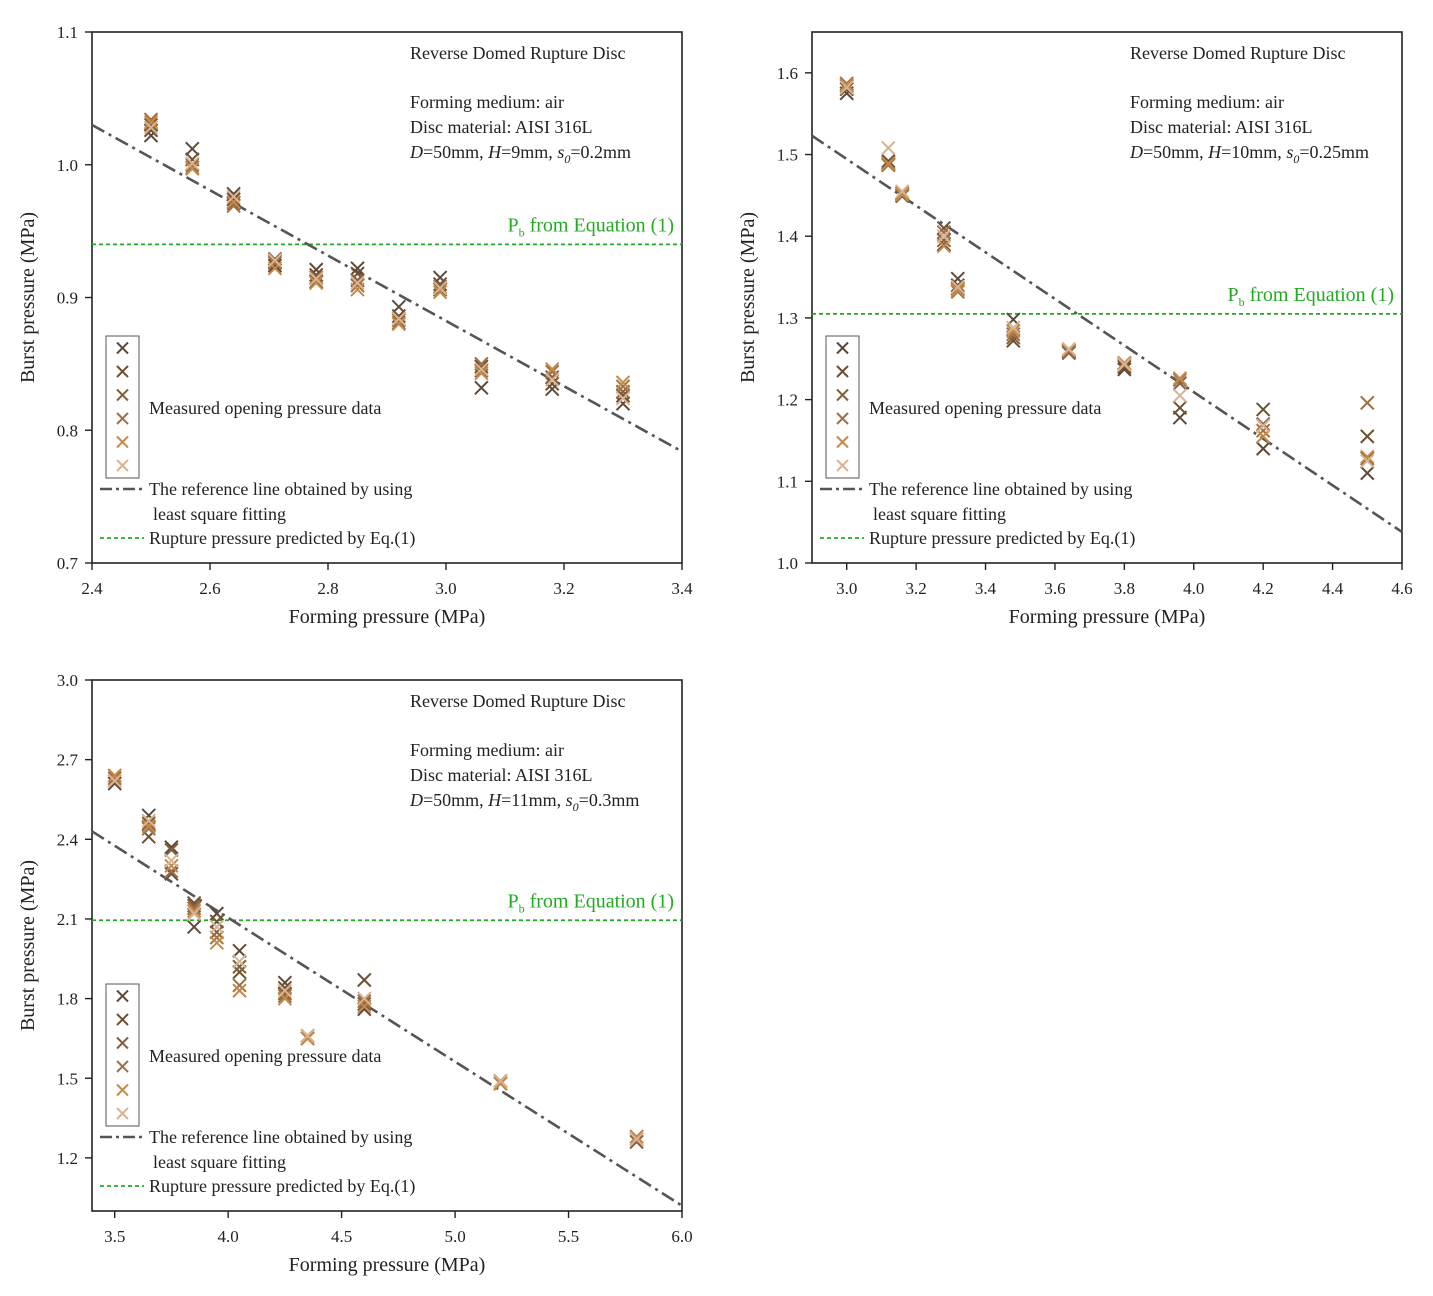 The image size is (1433, 1296). Describe the element at coordinates (787, 563) in the screenshot. I see `y-tick-label: 1.0` at that location.